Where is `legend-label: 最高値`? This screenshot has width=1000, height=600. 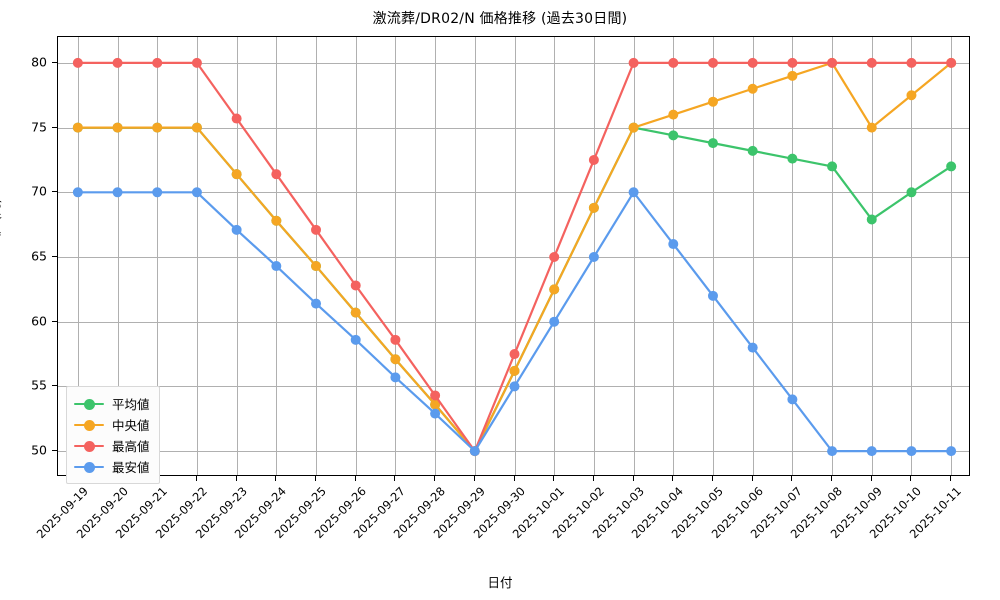 legend-label: 最高値 is located at coordinates (131, 446).